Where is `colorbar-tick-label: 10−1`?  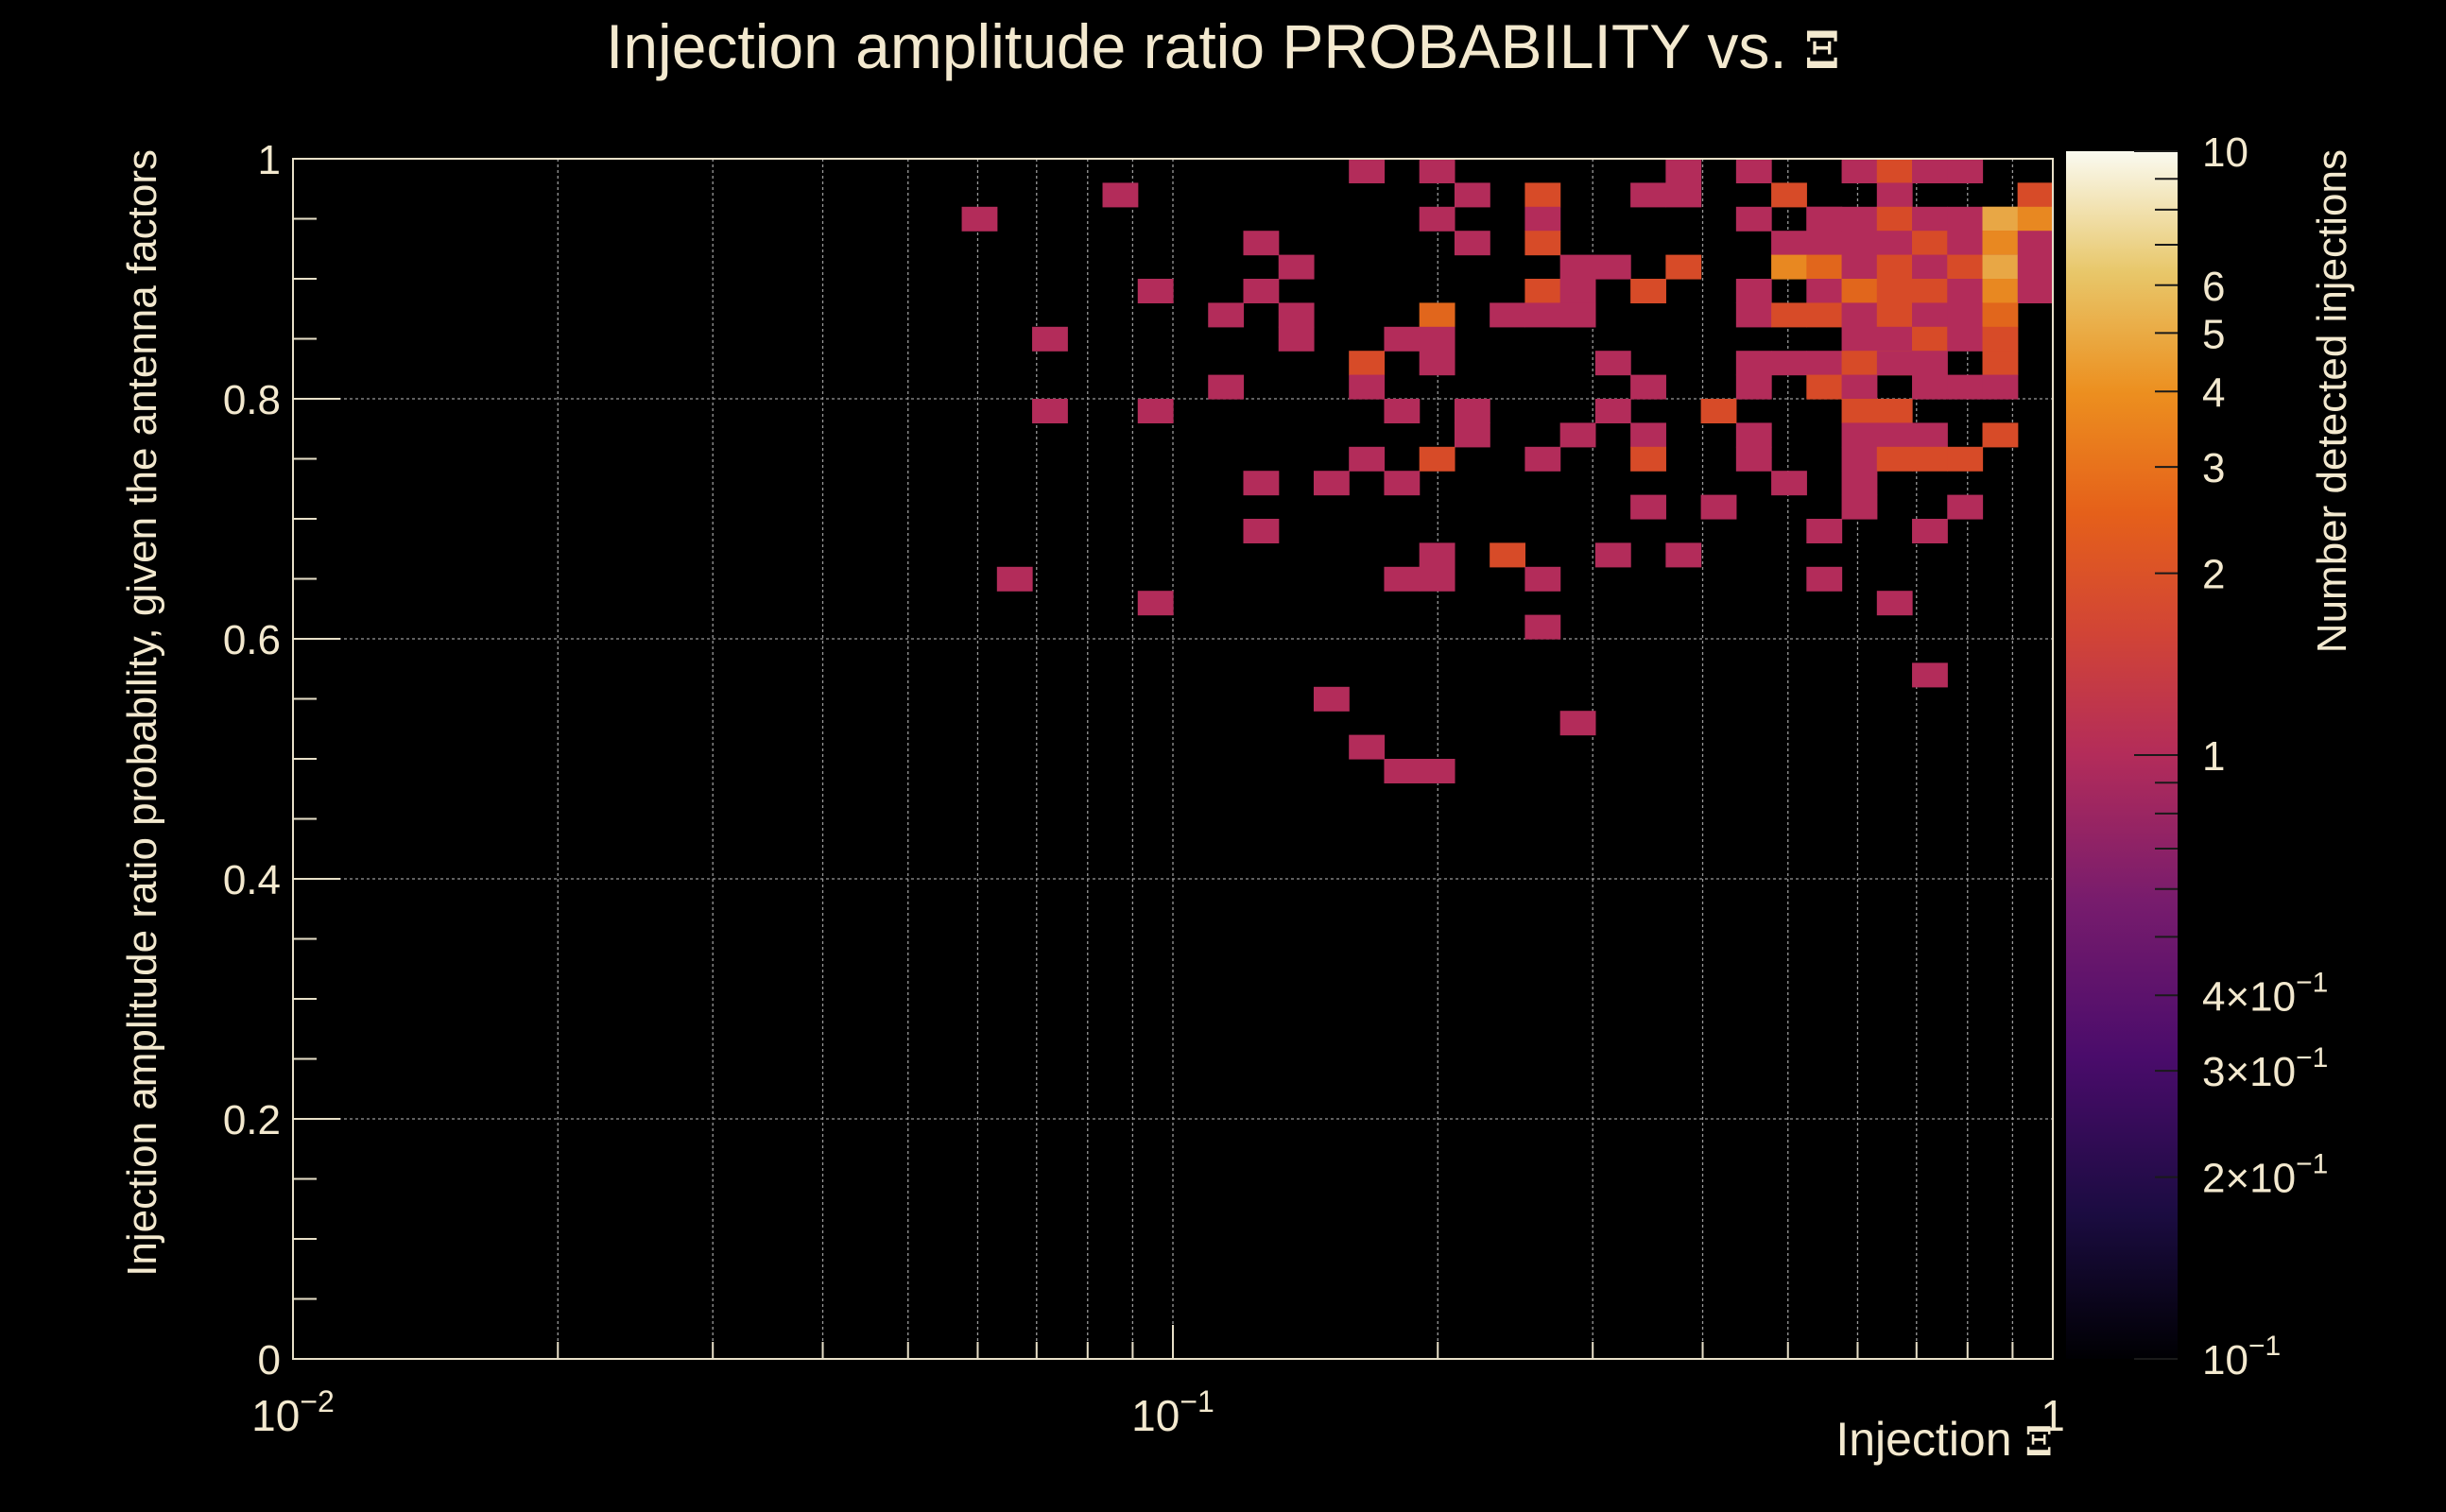 colorbar-tick-label: 10−1 is located at coordinates (2241, 1357).